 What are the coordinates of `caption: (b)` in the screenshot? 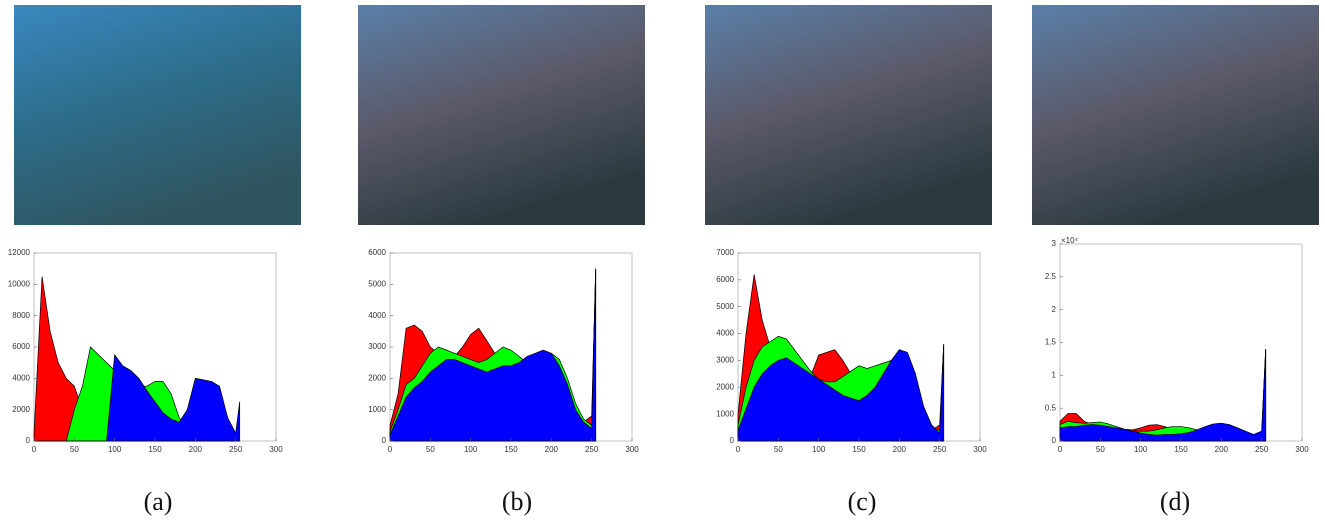 It's located at (517, 501).